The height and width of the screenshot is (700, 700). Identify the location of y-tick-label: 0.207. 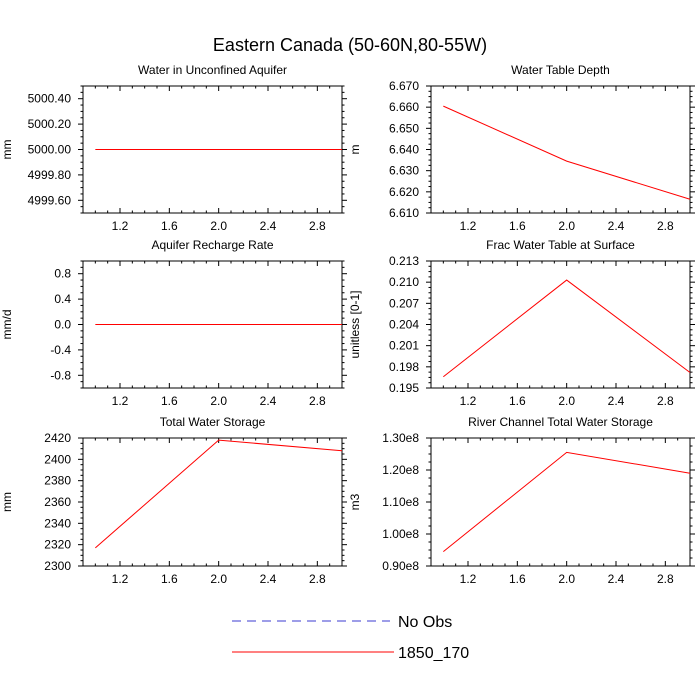
(404, 303).